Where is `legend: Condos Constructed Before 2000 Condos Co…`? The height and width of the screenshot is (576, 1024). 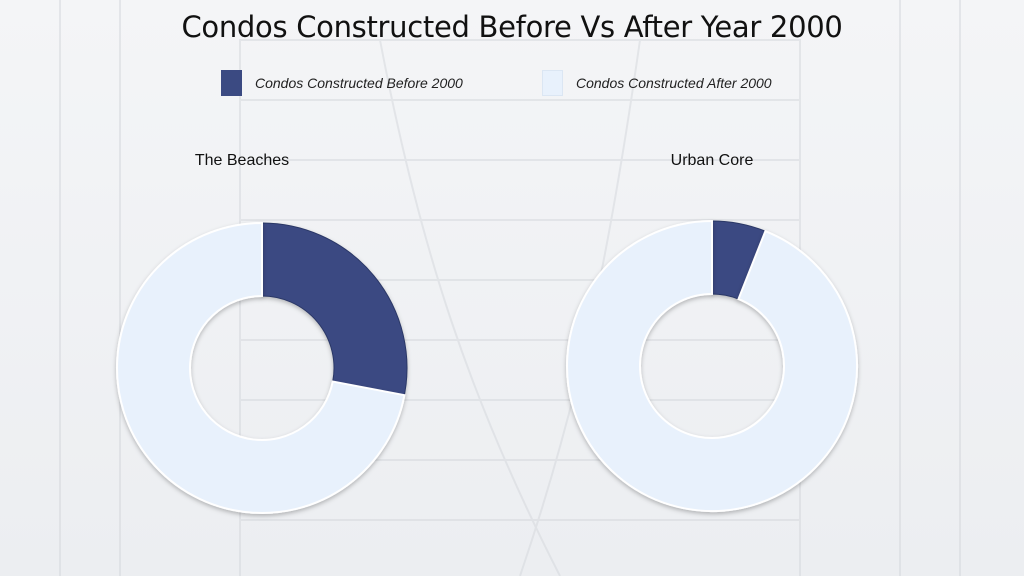 legend: Condos Constructed Before 2000 Condos Co… is located at coordinates (512, 85).